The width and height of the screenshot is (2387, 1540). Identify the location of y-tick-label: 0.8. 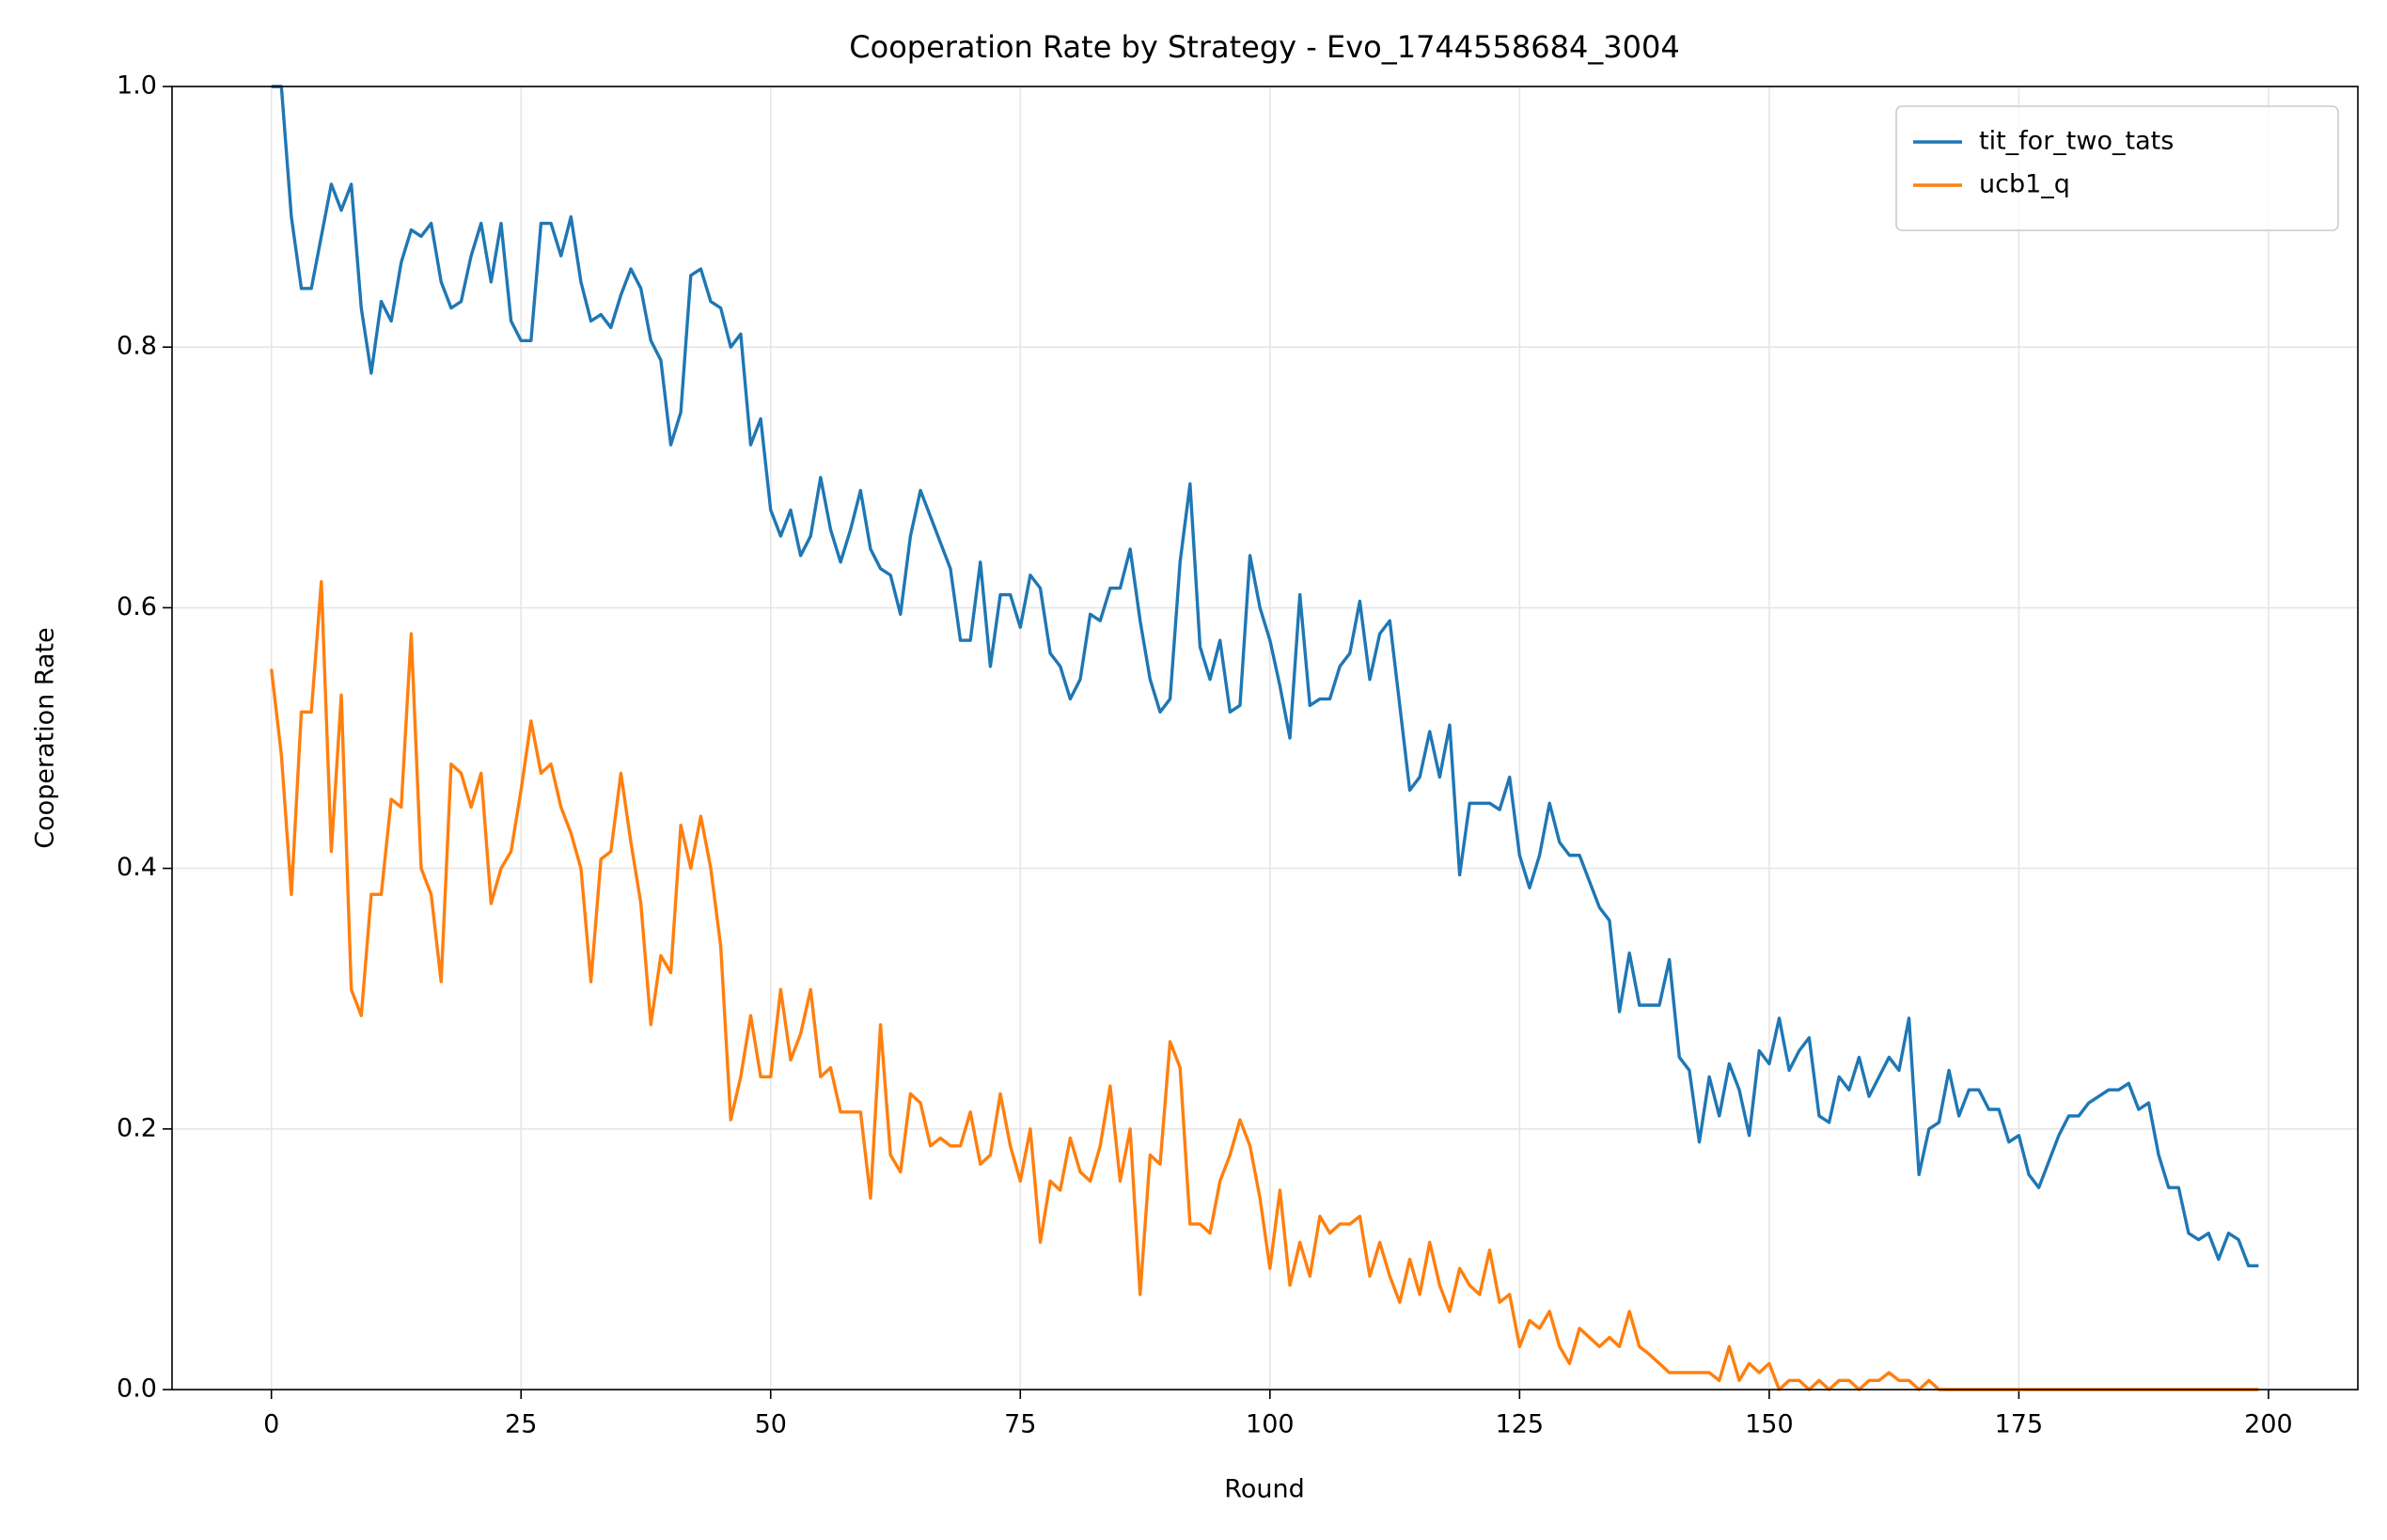
(137, 346).